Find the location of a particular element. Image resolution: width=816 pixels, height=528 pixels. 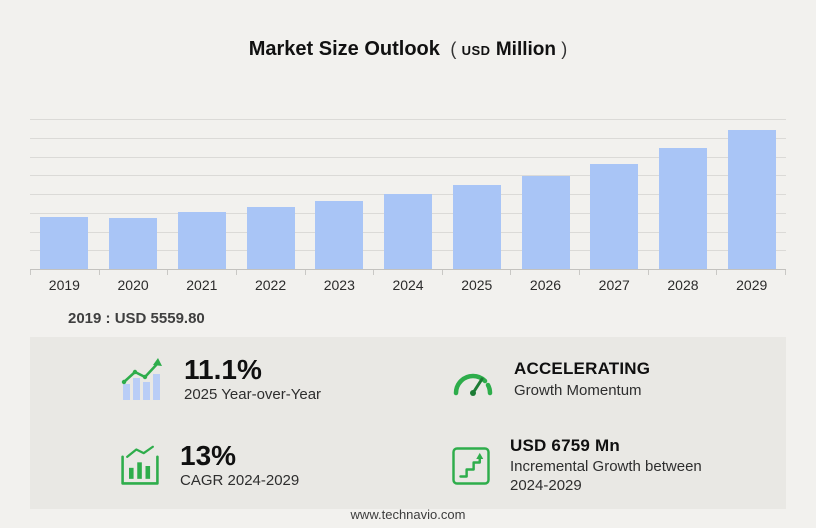

x-axis-label: 2020 is located at coordinates (133, 285).